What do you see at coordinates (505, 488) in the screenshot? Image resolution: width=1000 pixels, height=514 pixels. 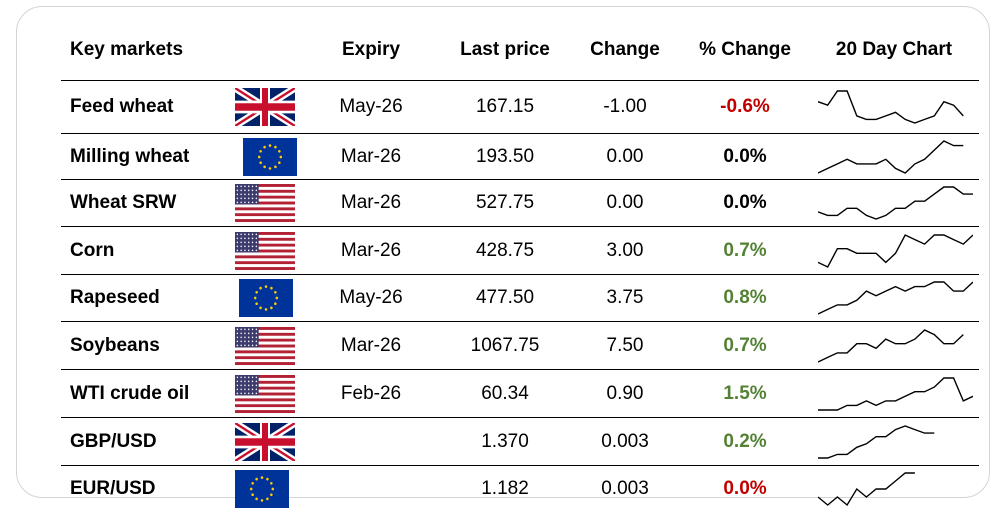 I see `last-price-value: 1.182` at bounding box center [505, 488].